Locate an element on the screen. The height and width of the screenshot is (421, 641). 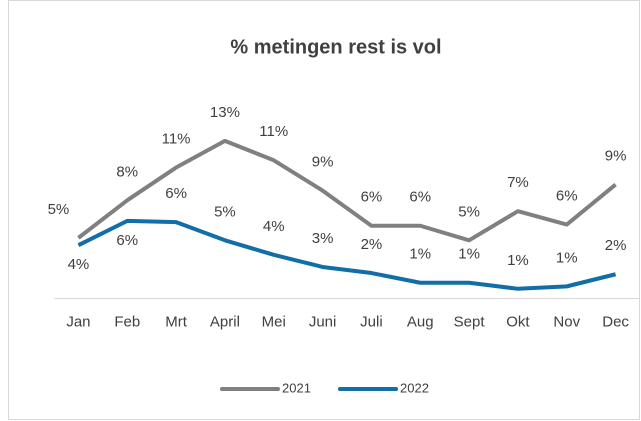
data-label: 7% is located at coordinates (518, 182).